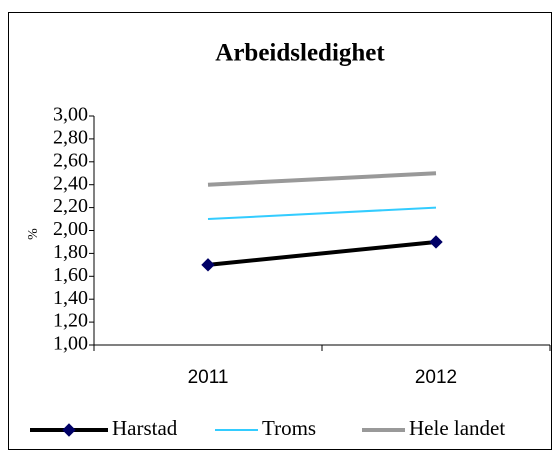  What do you see at coordinates (70, 206) in the screenshot?
I see `y-tick-label: 2,20` at bounding box center [70, 206].